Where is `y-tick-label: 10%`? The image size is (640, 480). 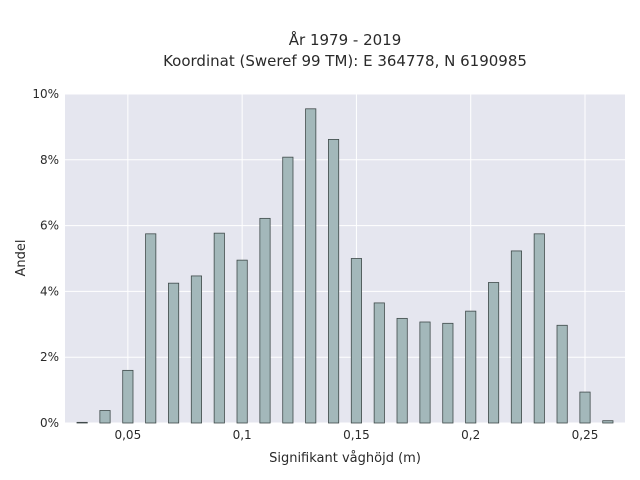 y-tick-label: 10% is located at coordinates (45, 94).